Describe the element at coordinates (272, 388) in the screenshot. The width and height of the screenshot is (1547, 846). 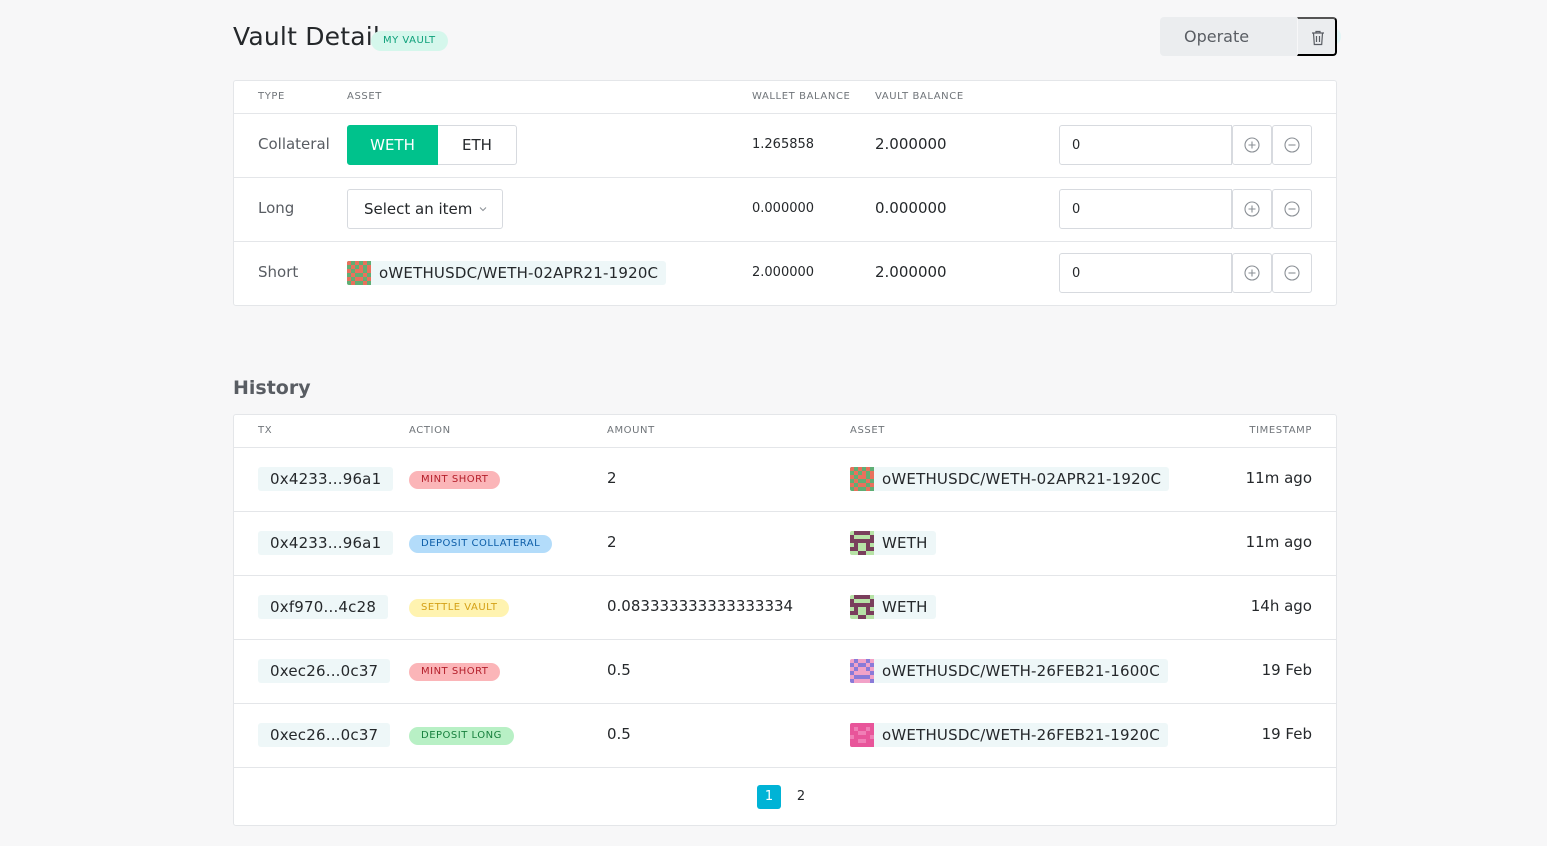
I see `history-title: History` at that location.